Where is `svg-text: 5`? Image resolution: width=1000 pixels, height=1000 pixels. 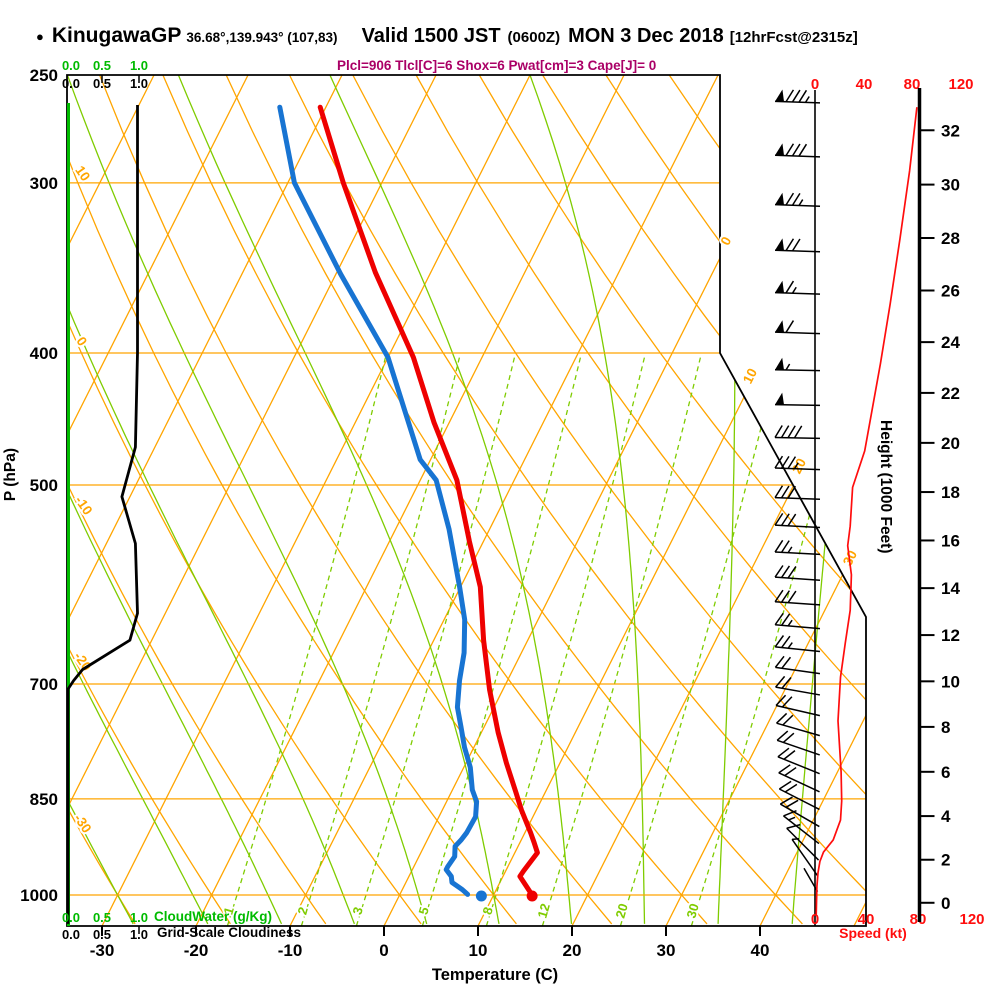 svg-text: 5 is located at coordinates (423, 910).